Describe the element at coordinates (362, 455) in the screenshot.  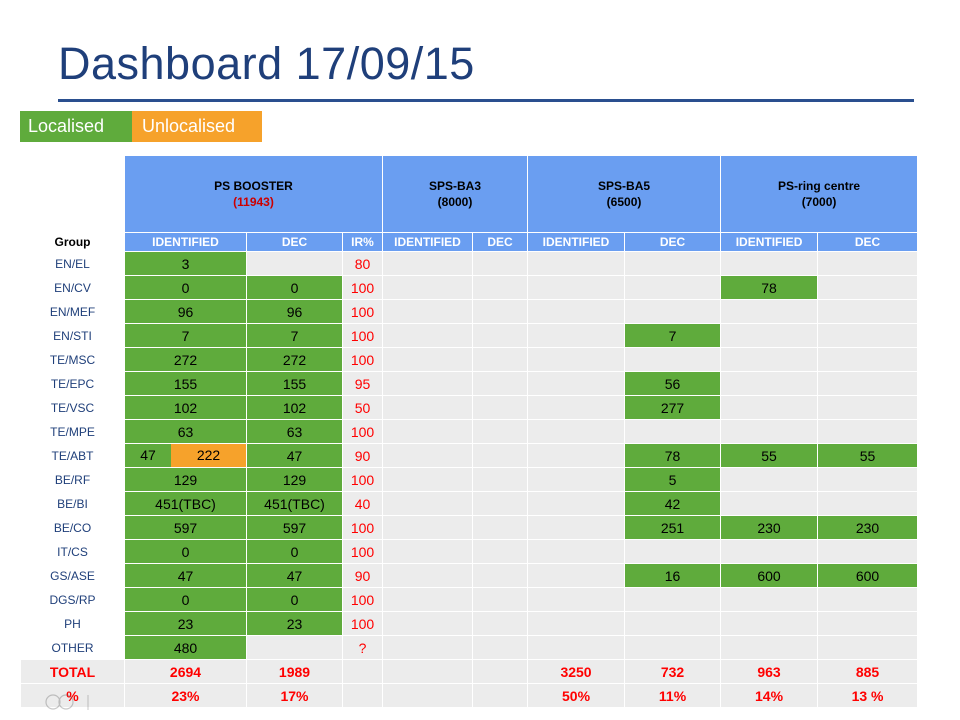
I see `ir-cell: 90` at that location.